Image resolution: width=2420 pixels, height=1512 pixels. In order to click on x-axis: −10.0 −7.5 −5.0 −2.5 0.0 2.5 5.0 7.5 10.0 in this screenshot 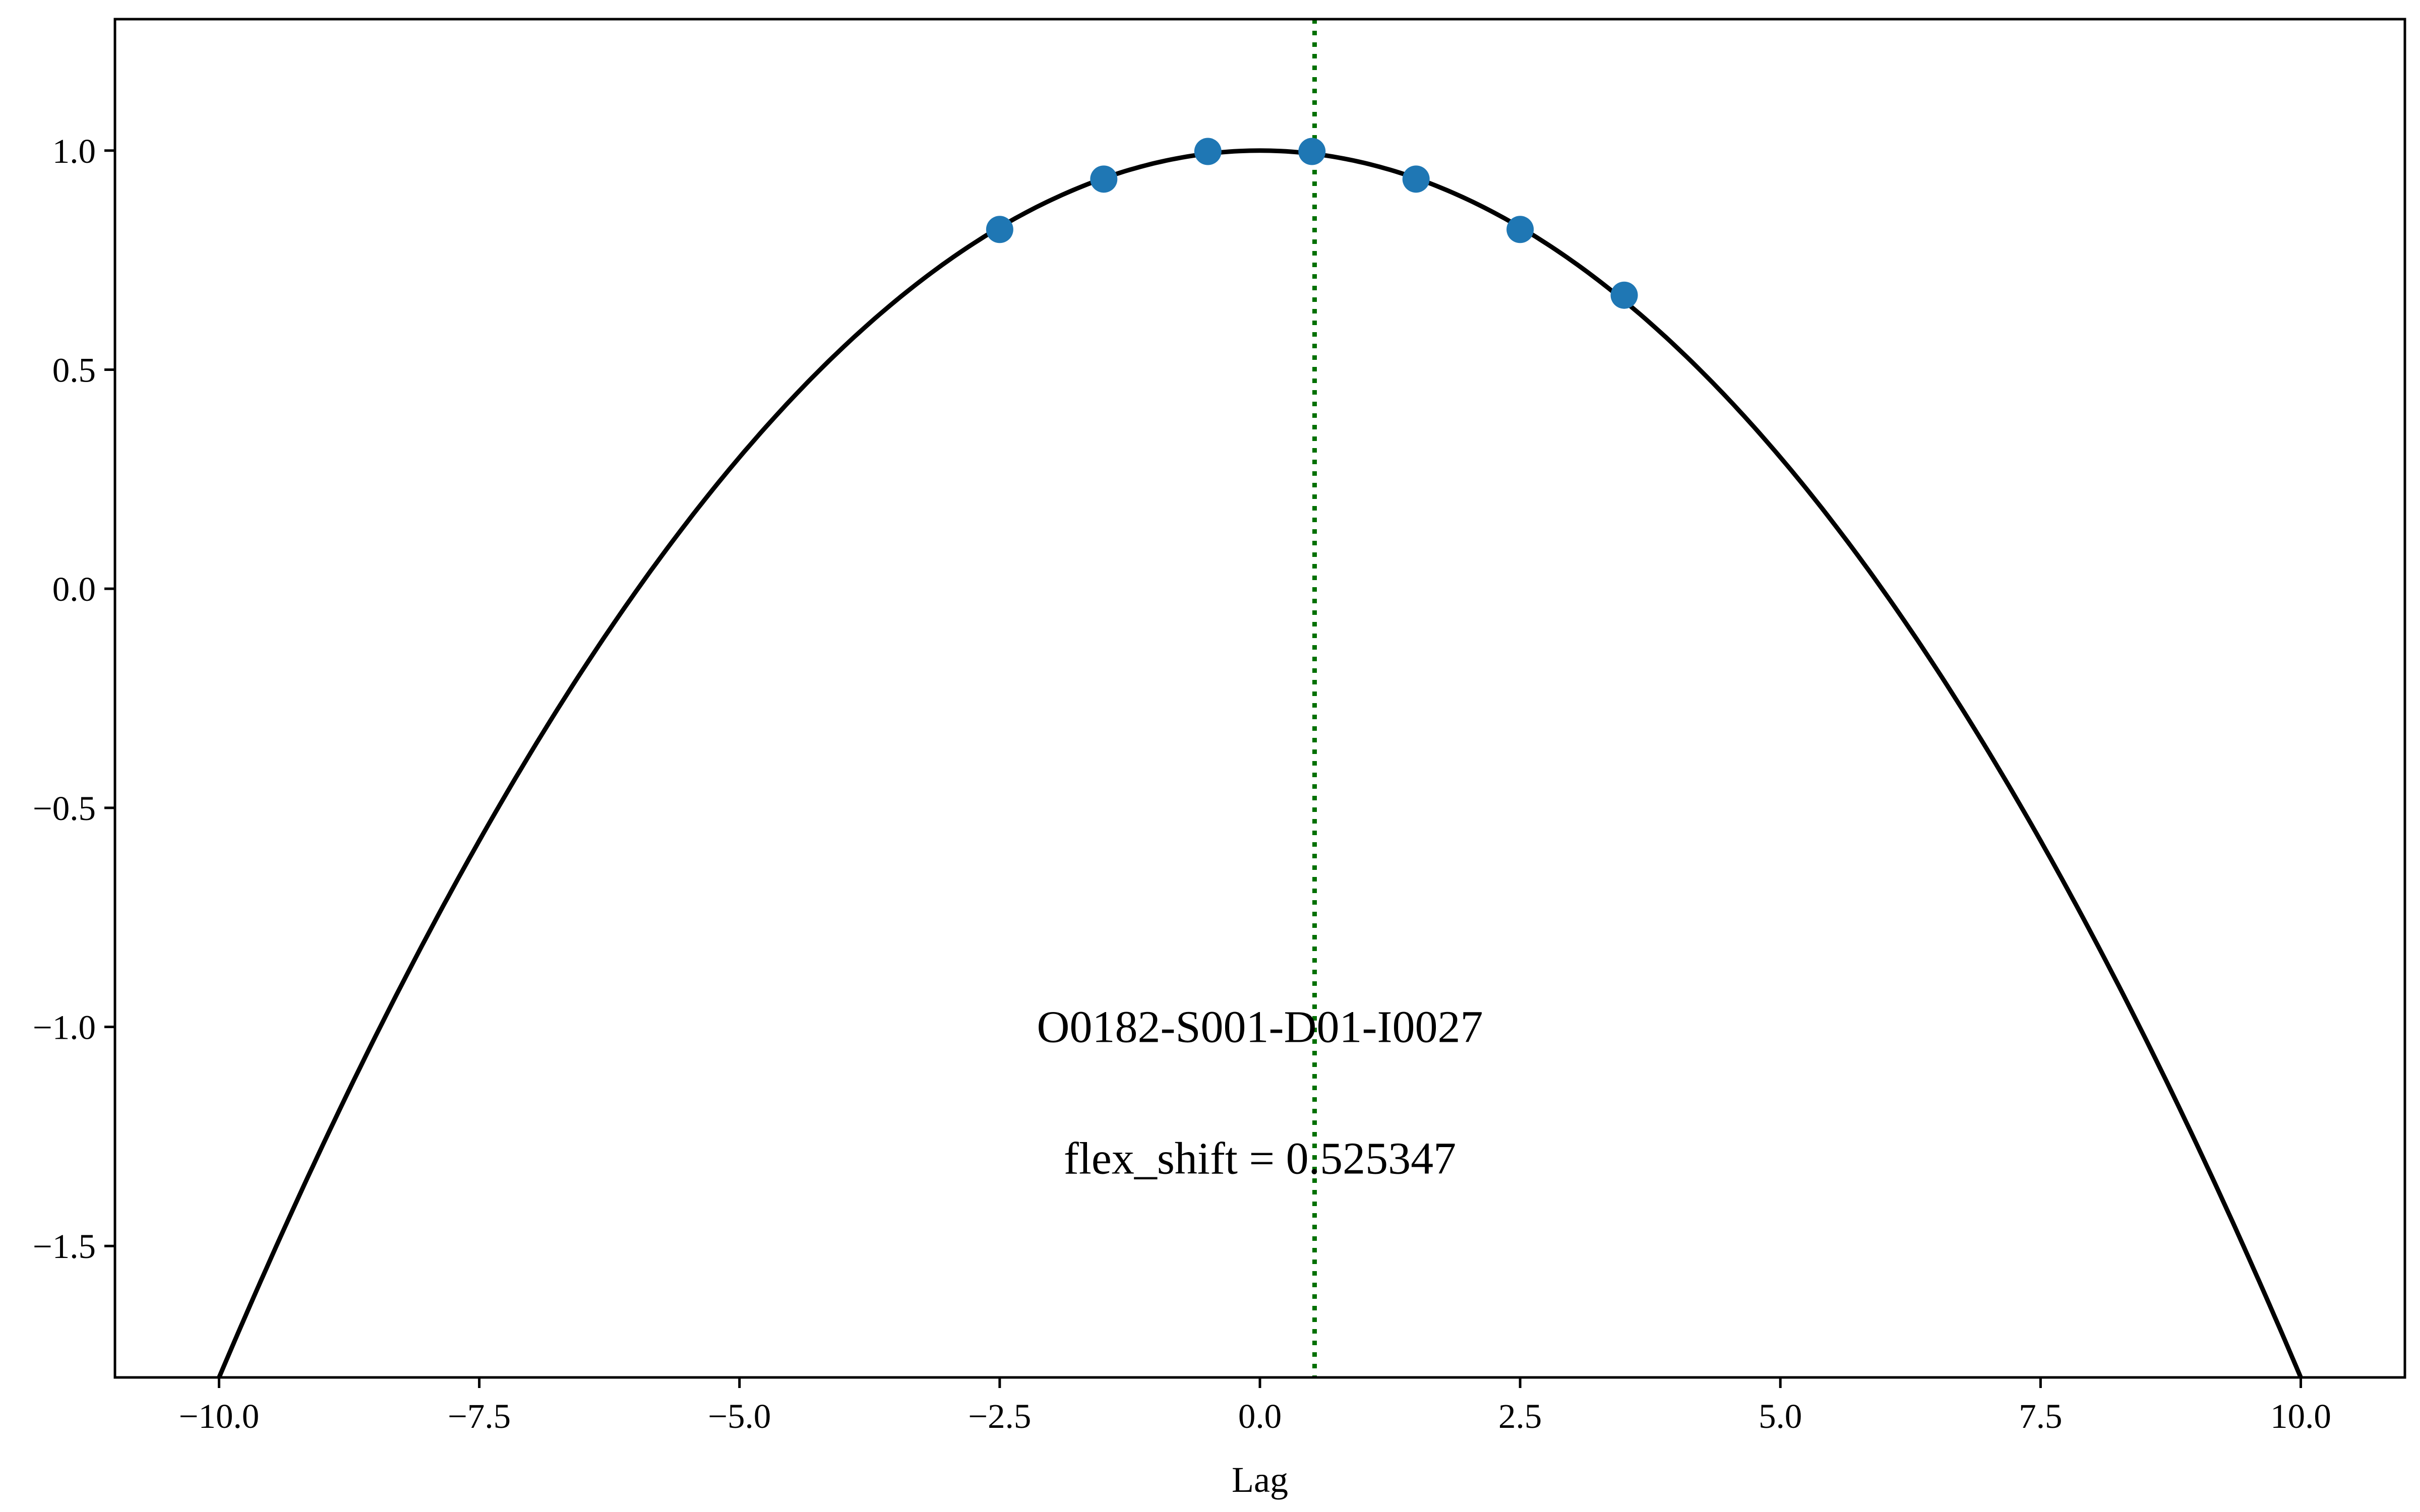, I will do `click(1255, 1406)`.